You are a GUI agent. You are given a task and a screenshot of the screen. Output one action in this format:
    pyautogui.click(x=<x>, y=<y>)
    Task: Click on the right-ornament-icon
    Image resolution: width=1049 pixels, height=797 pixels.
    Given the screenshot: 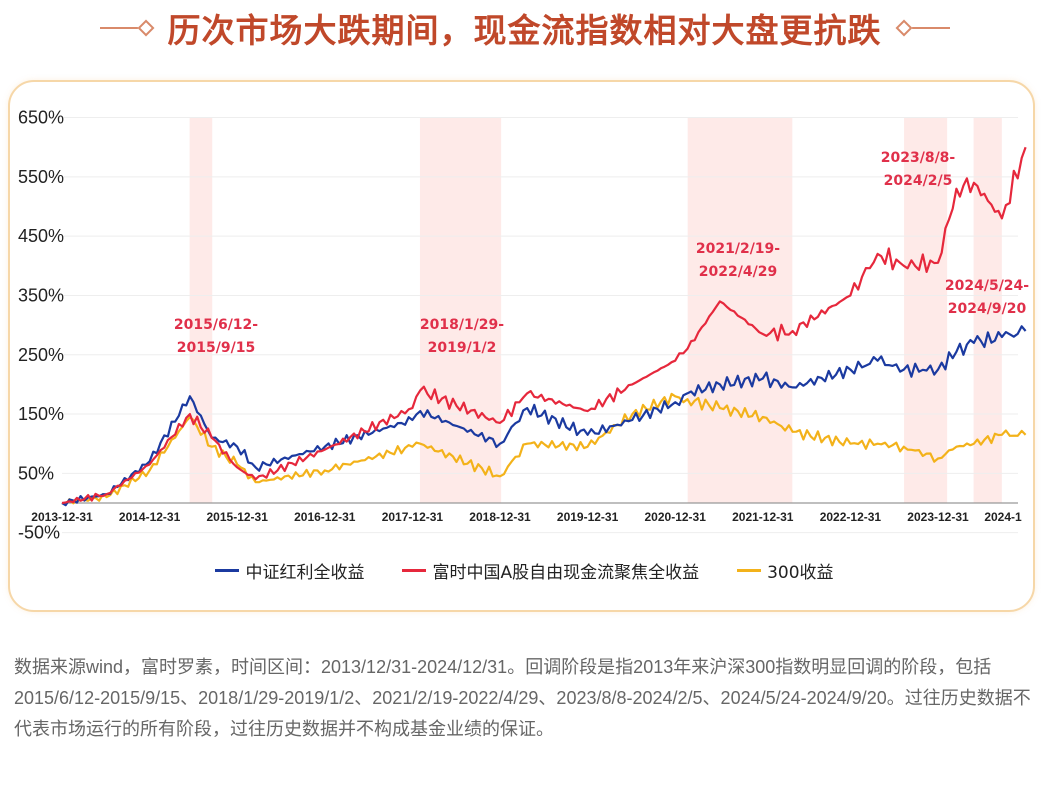 What is the action you would take?
    pyautogui.click(x=922, y=28)
    